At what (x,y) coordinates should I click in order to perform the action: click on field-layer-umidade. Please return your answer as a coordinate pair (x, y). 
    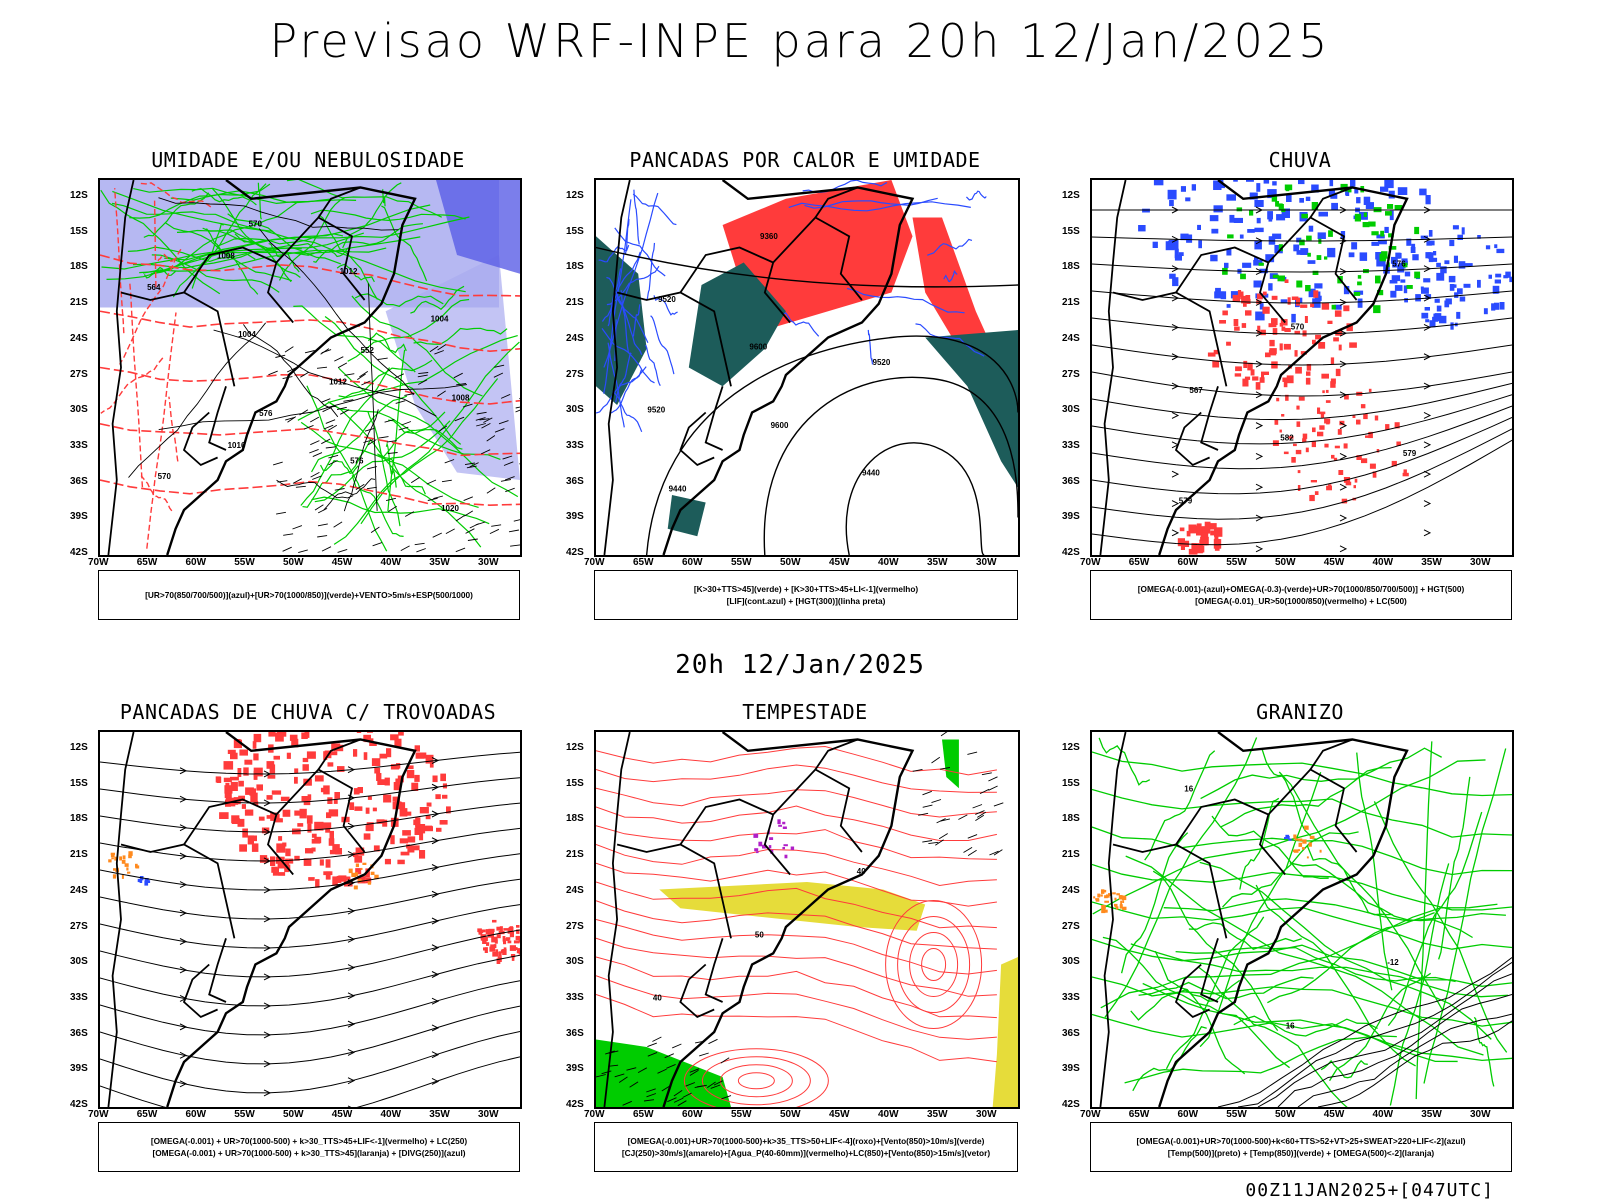
    Looking at the image, I should click on (310, 367).